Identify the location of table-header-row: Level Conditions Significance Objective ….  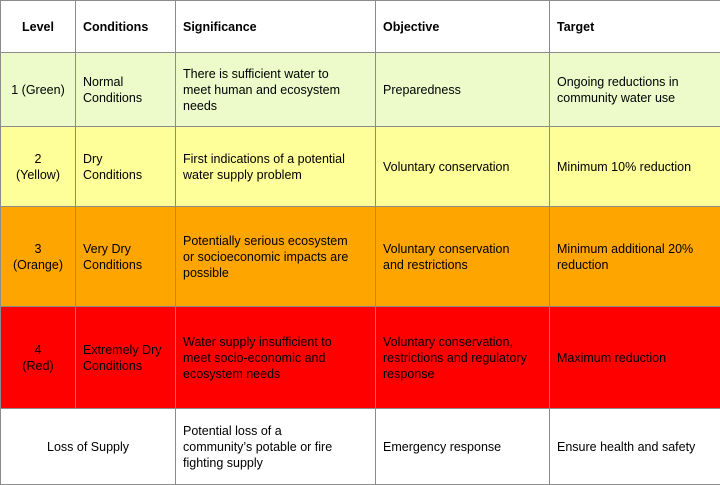
(360, 27).